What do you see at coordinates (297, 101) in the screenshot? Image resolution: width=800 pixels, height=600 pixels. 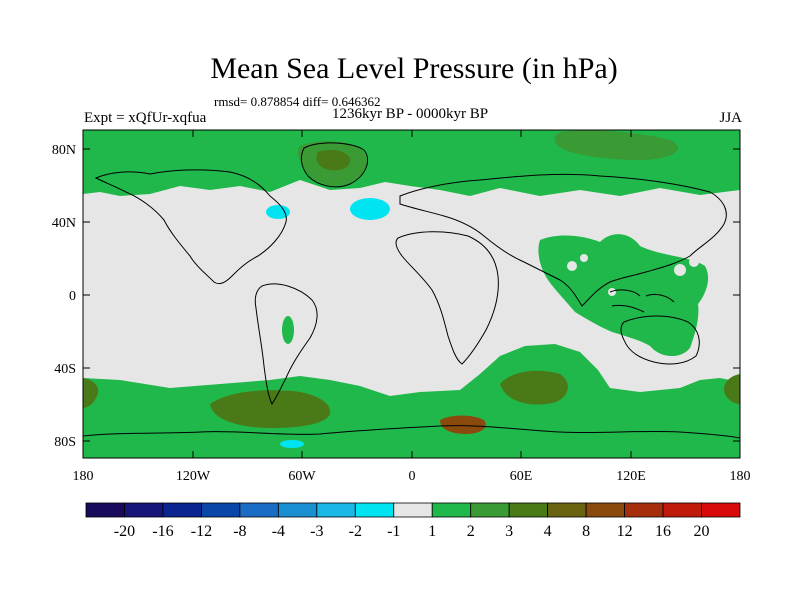 I see `rmsd-diff-stats: rmsd= 0.878854 diff= 0.646362` at bounding box center [297, 101].